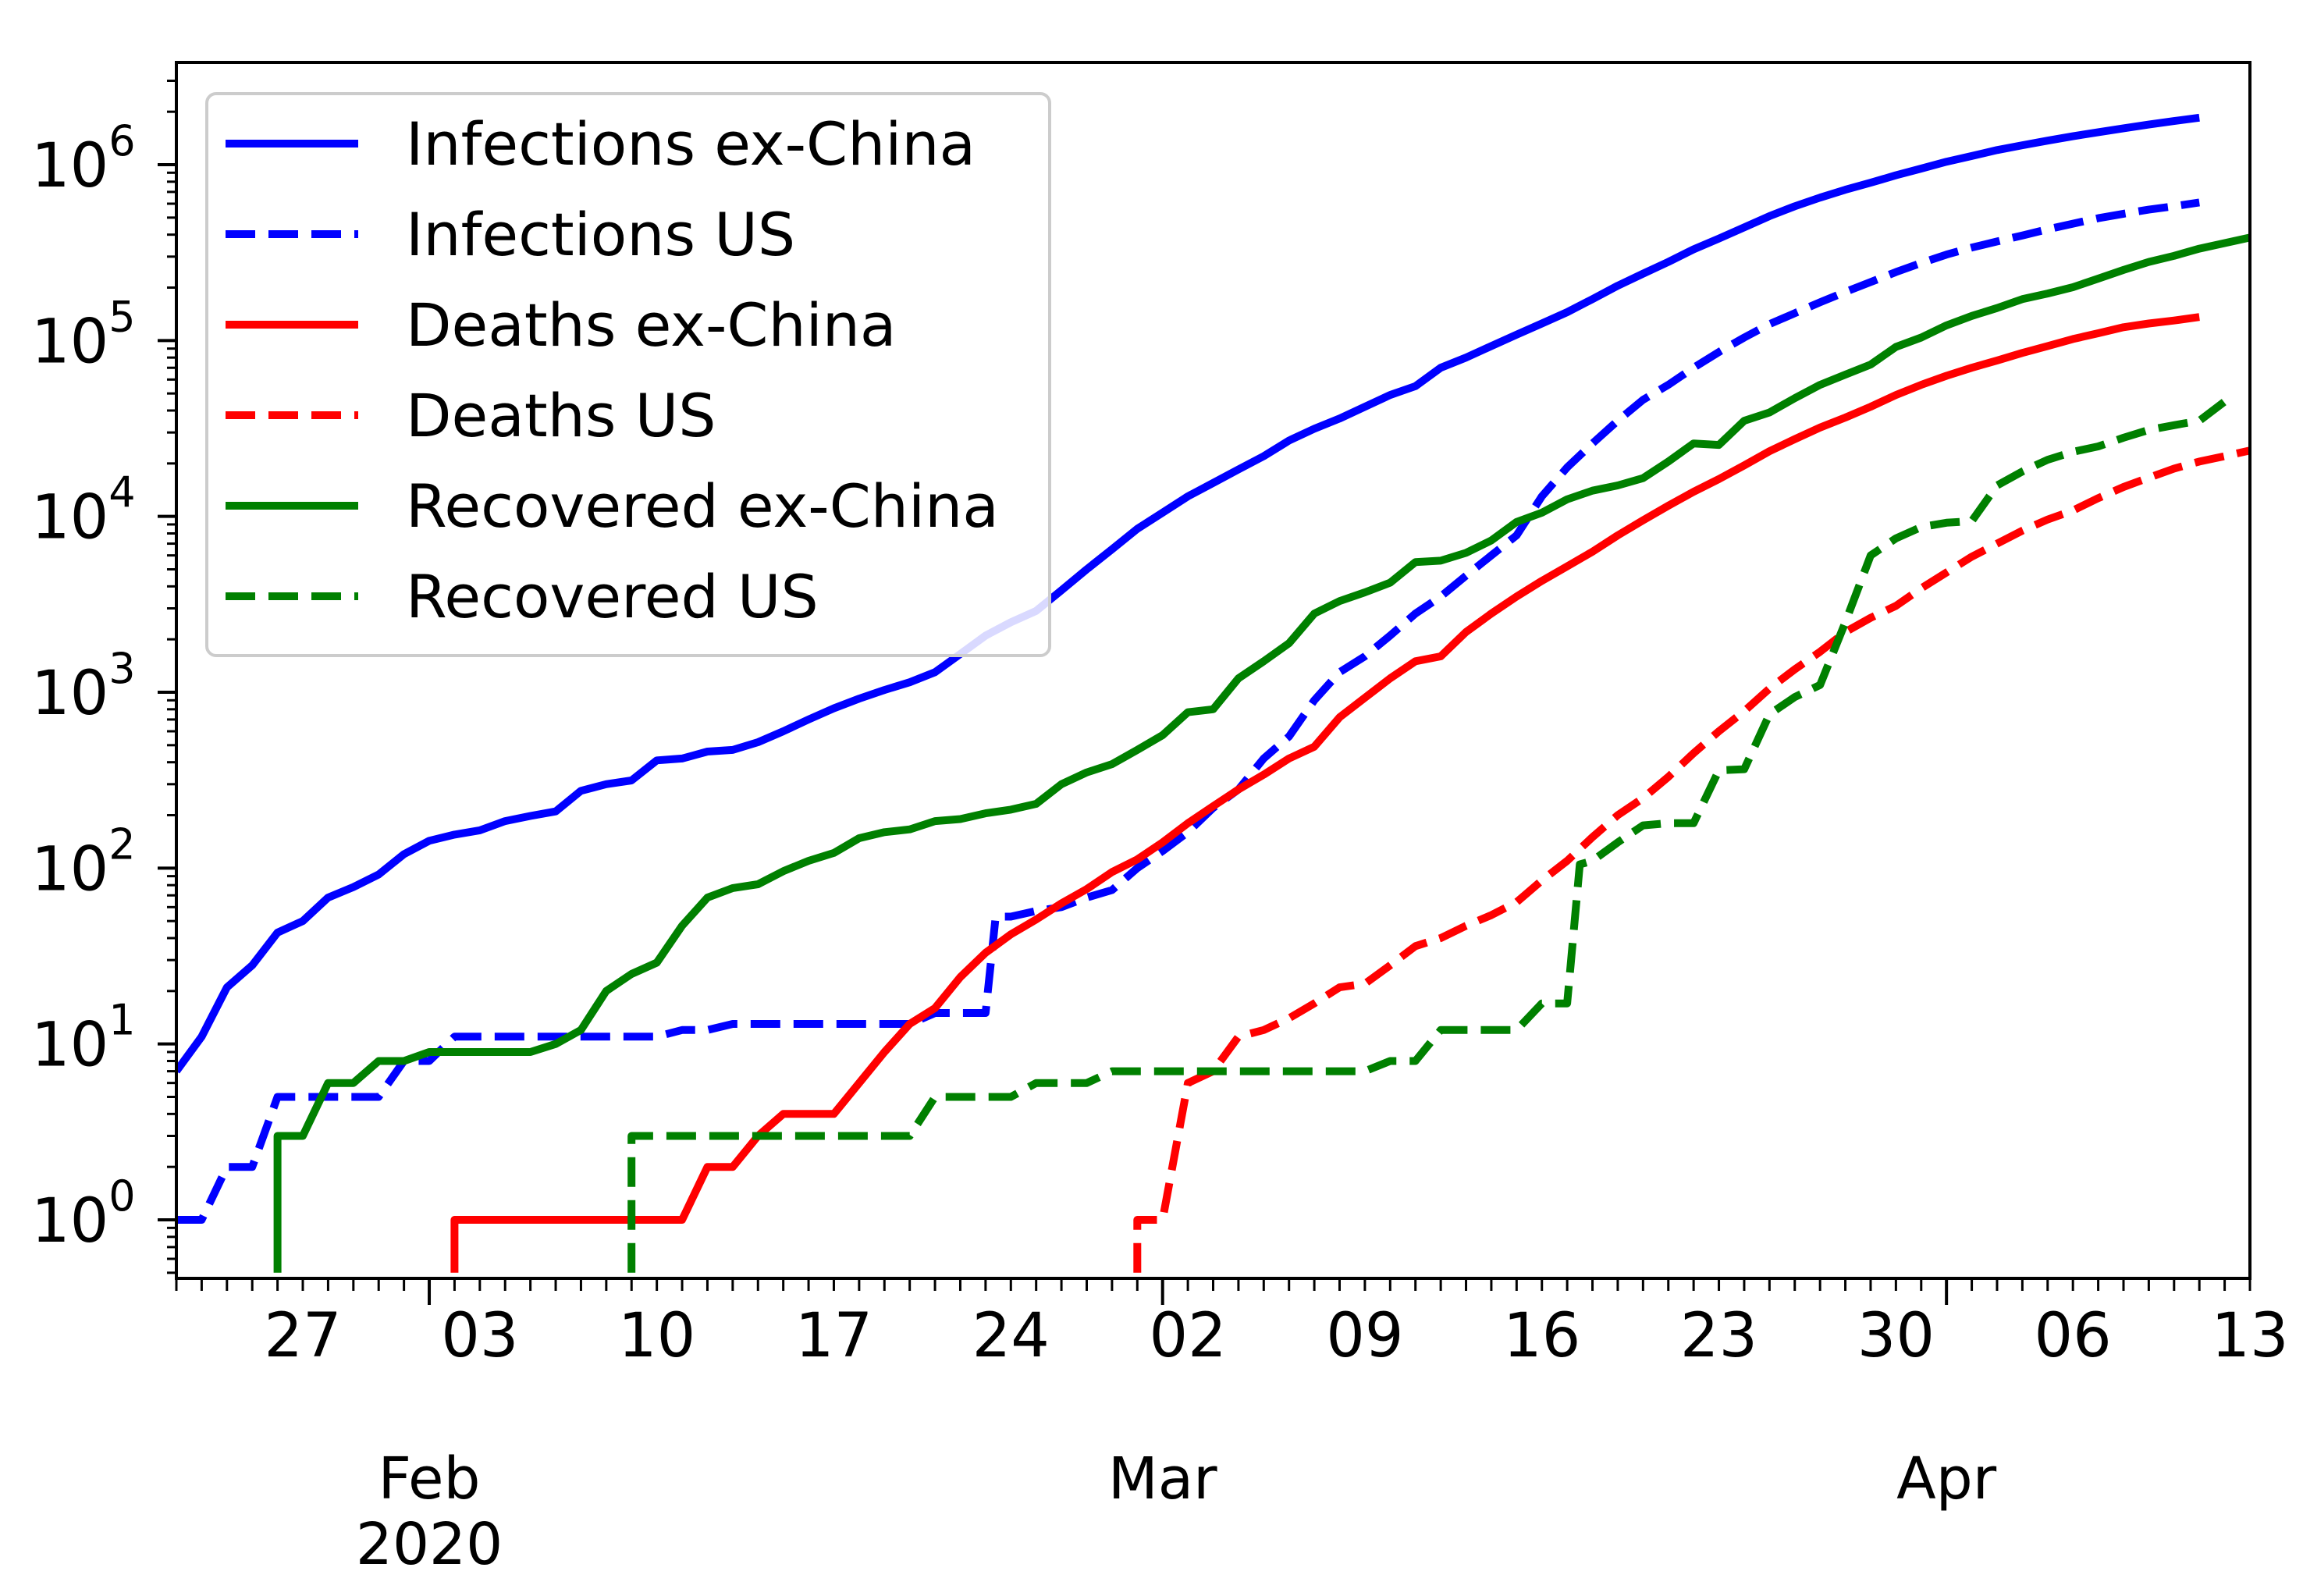  What do you see at coordinates (83, 158) in the screenshot?
I see `y-tick-label: 10⁶` at bounding box center [83, 158].